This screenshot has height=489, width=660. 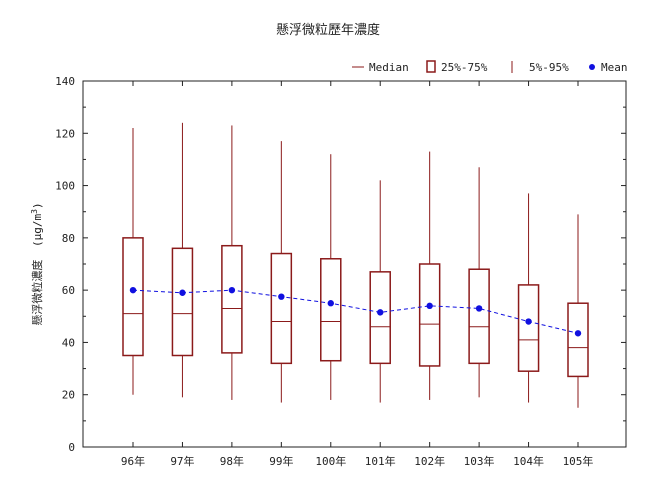 I want to click on y-axis-label-unit-sup: 3, so click(x=34, y=211).